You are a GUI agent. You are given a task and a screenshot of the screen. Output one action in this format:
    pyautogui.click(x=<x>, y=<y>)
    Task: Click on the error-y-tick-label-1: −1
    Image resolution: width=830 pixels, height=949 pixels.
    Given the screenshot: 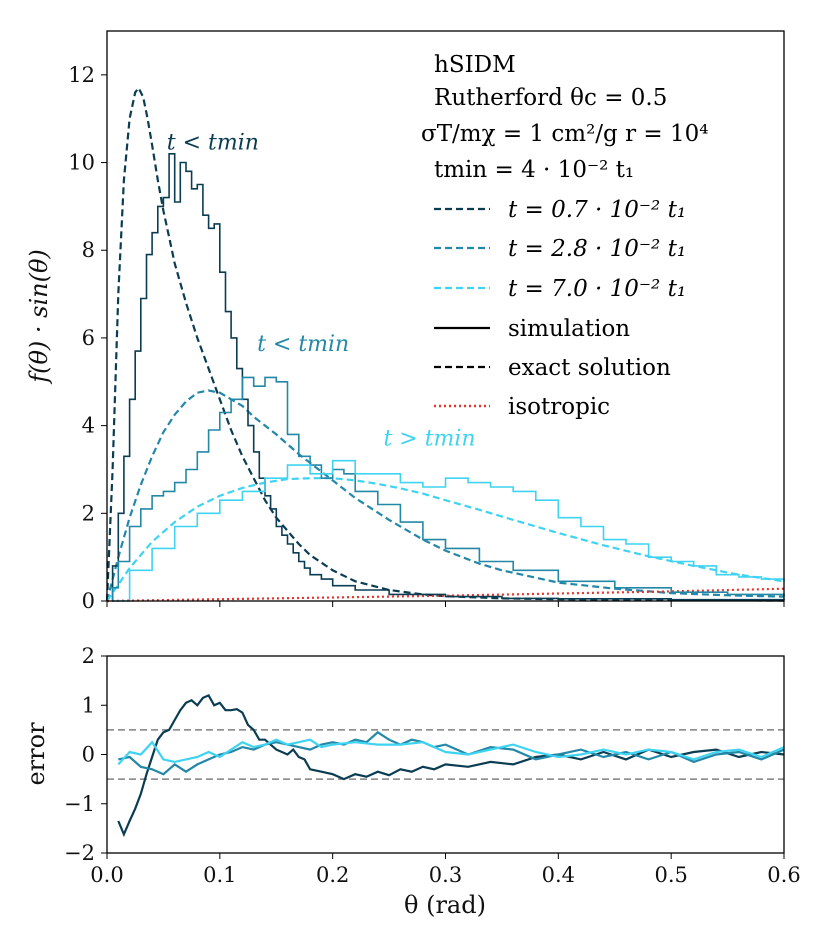 What is the action you would take?
    pyautogui.click(x=79, y=804)
    